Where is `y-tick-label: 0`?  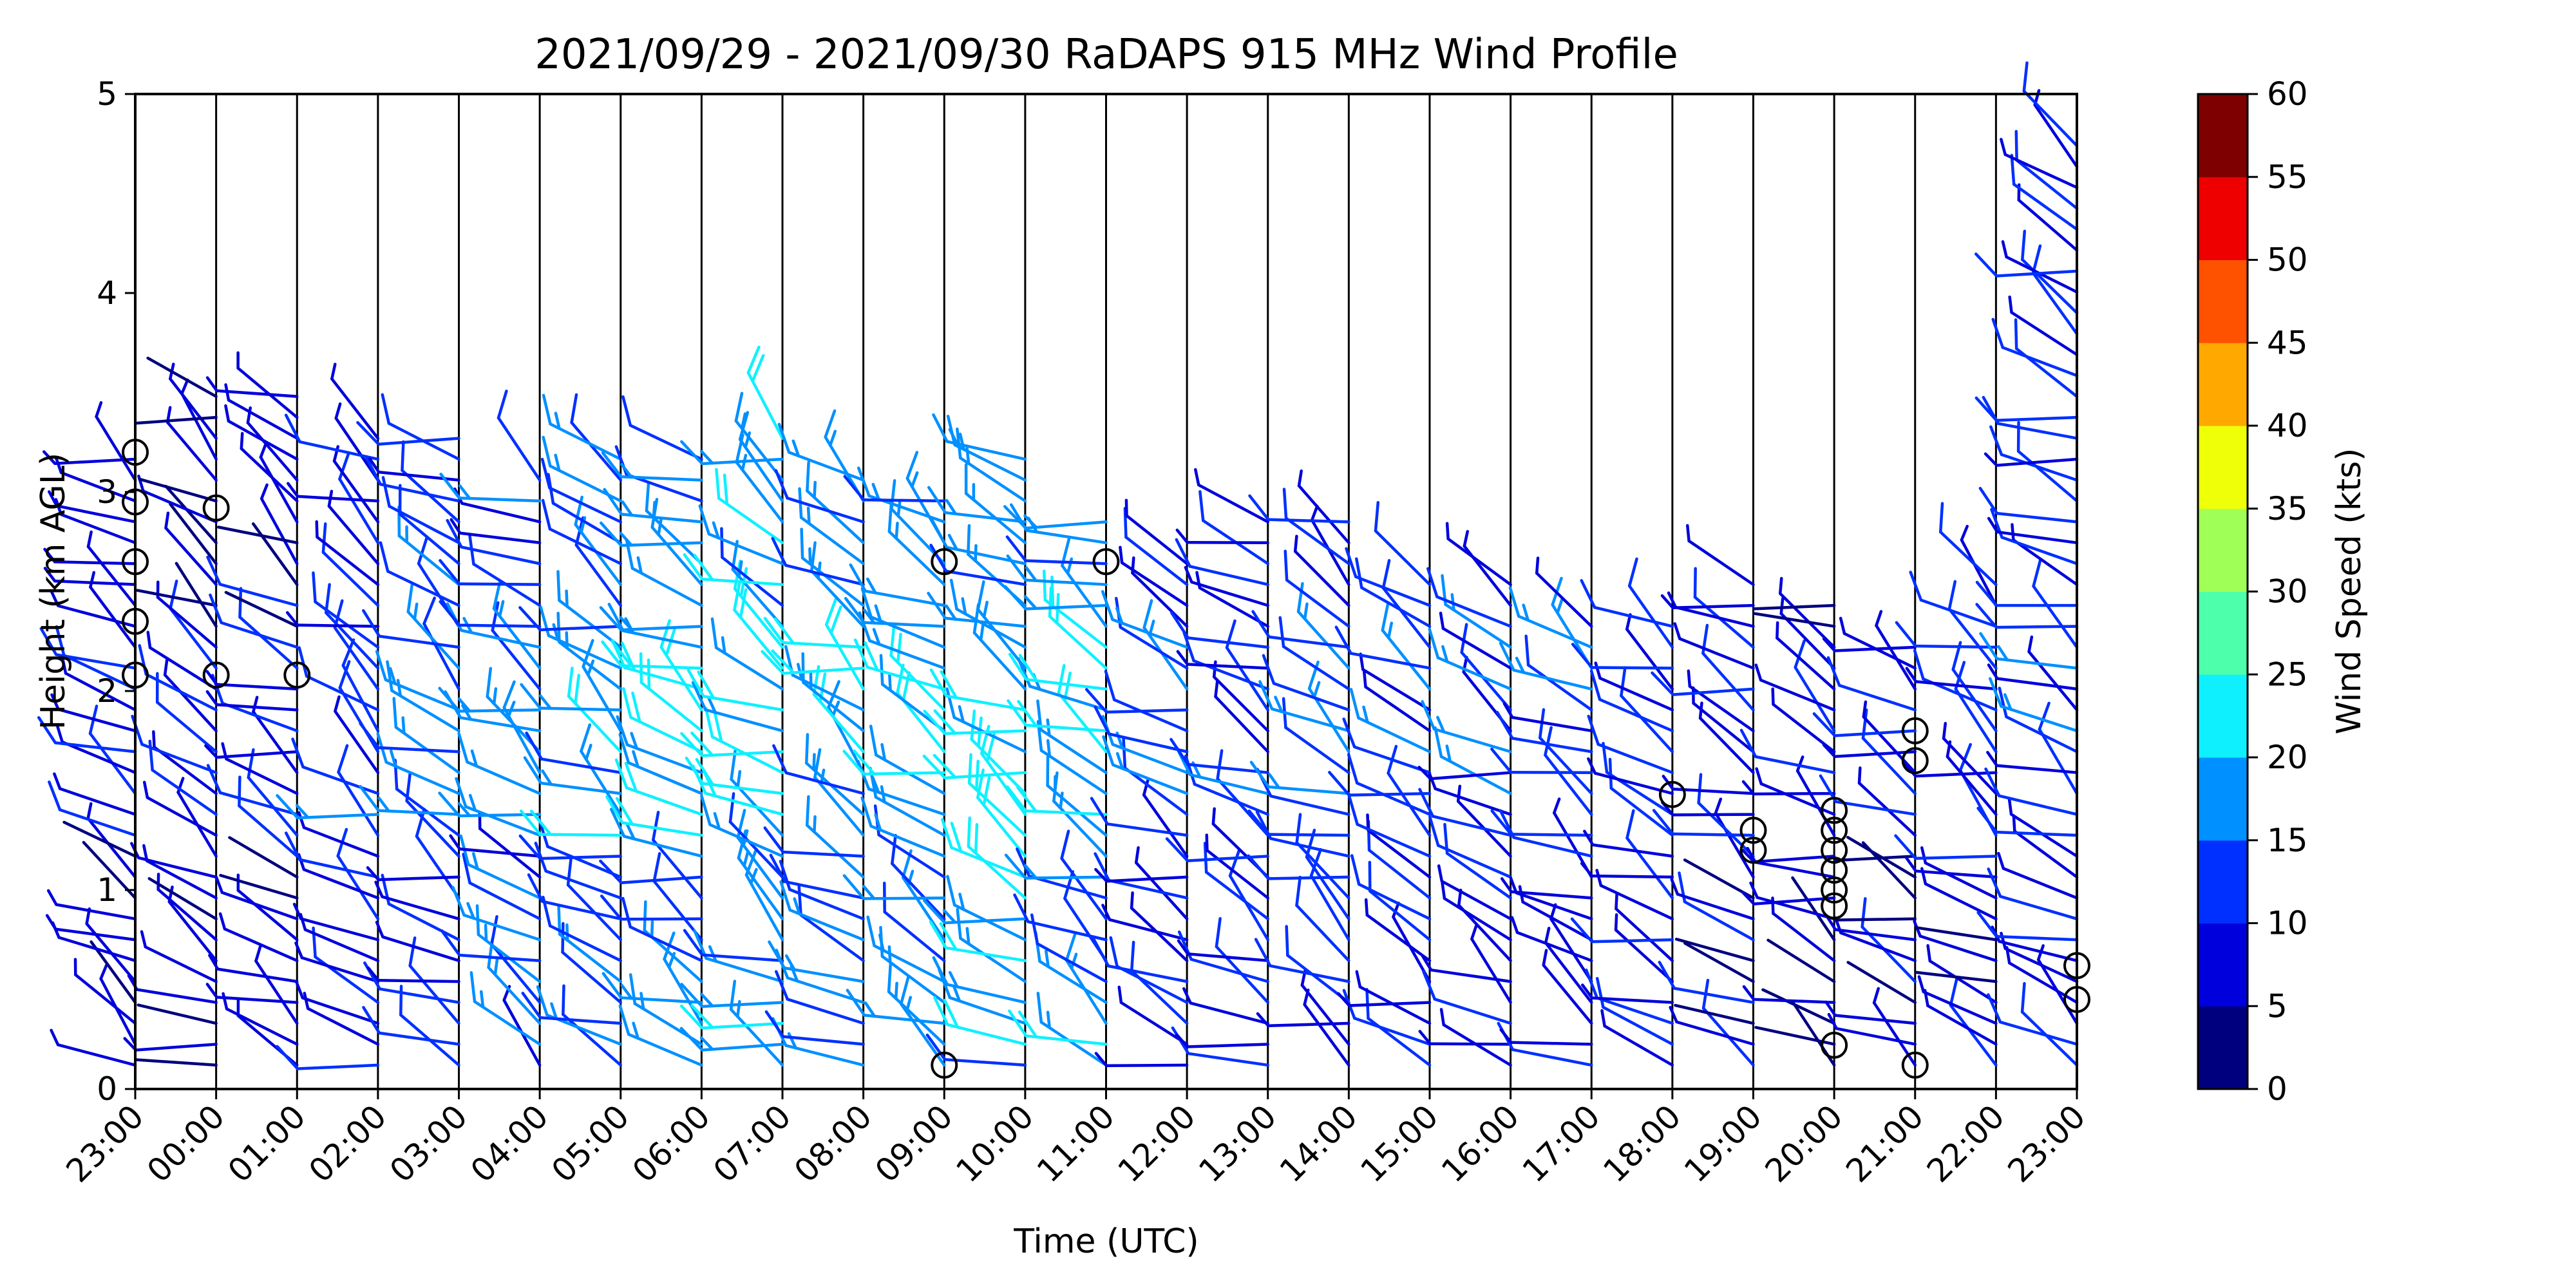 y-tick-label: 0 is located at coordinates (107, 1089).